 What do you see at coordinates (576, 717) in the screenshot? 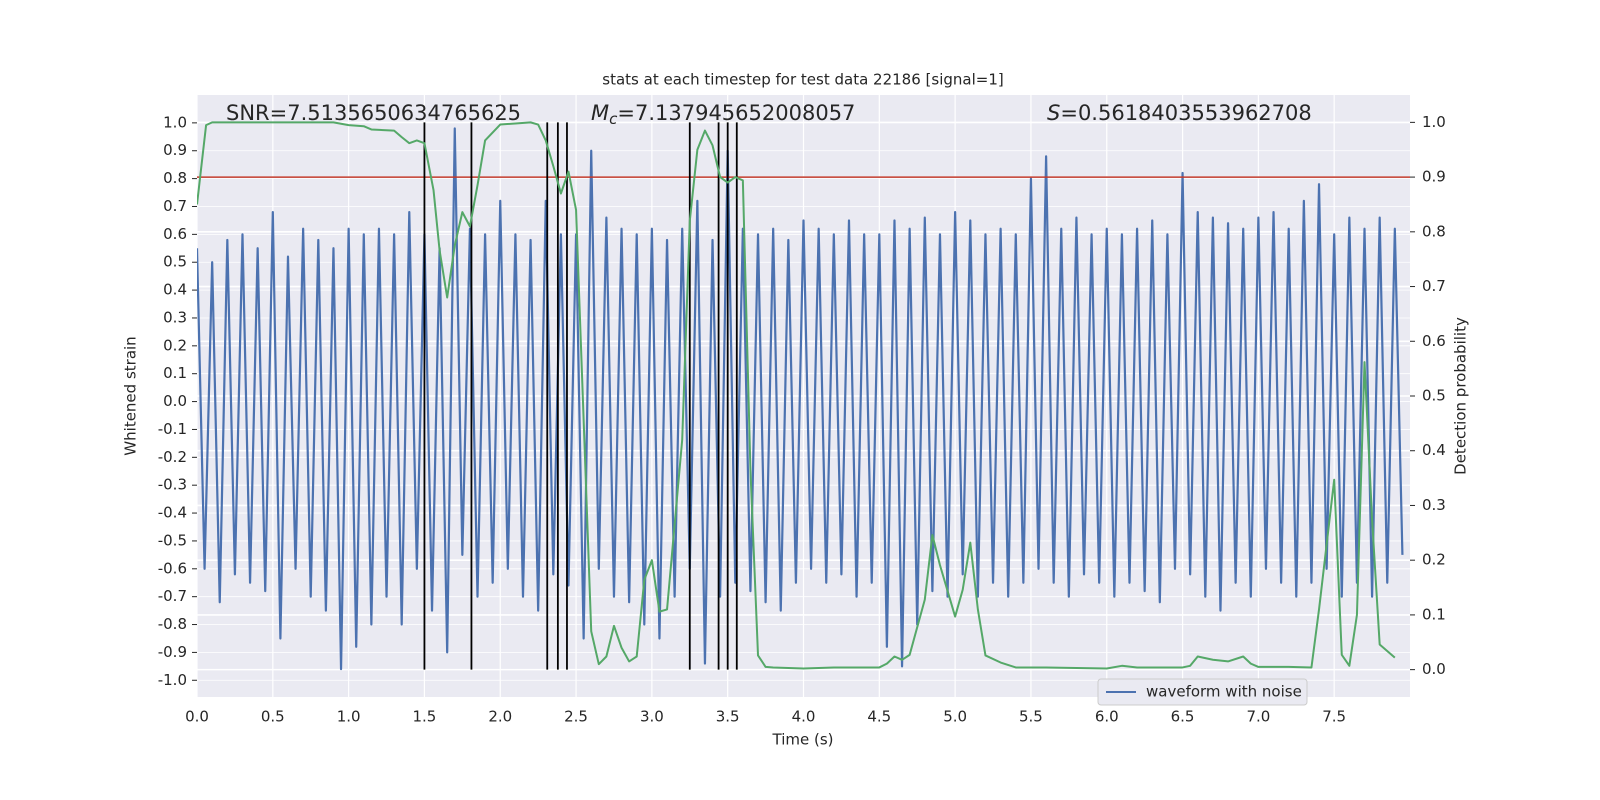
I see `x-tick-label: 2.5` at bounding box center [576, 717].